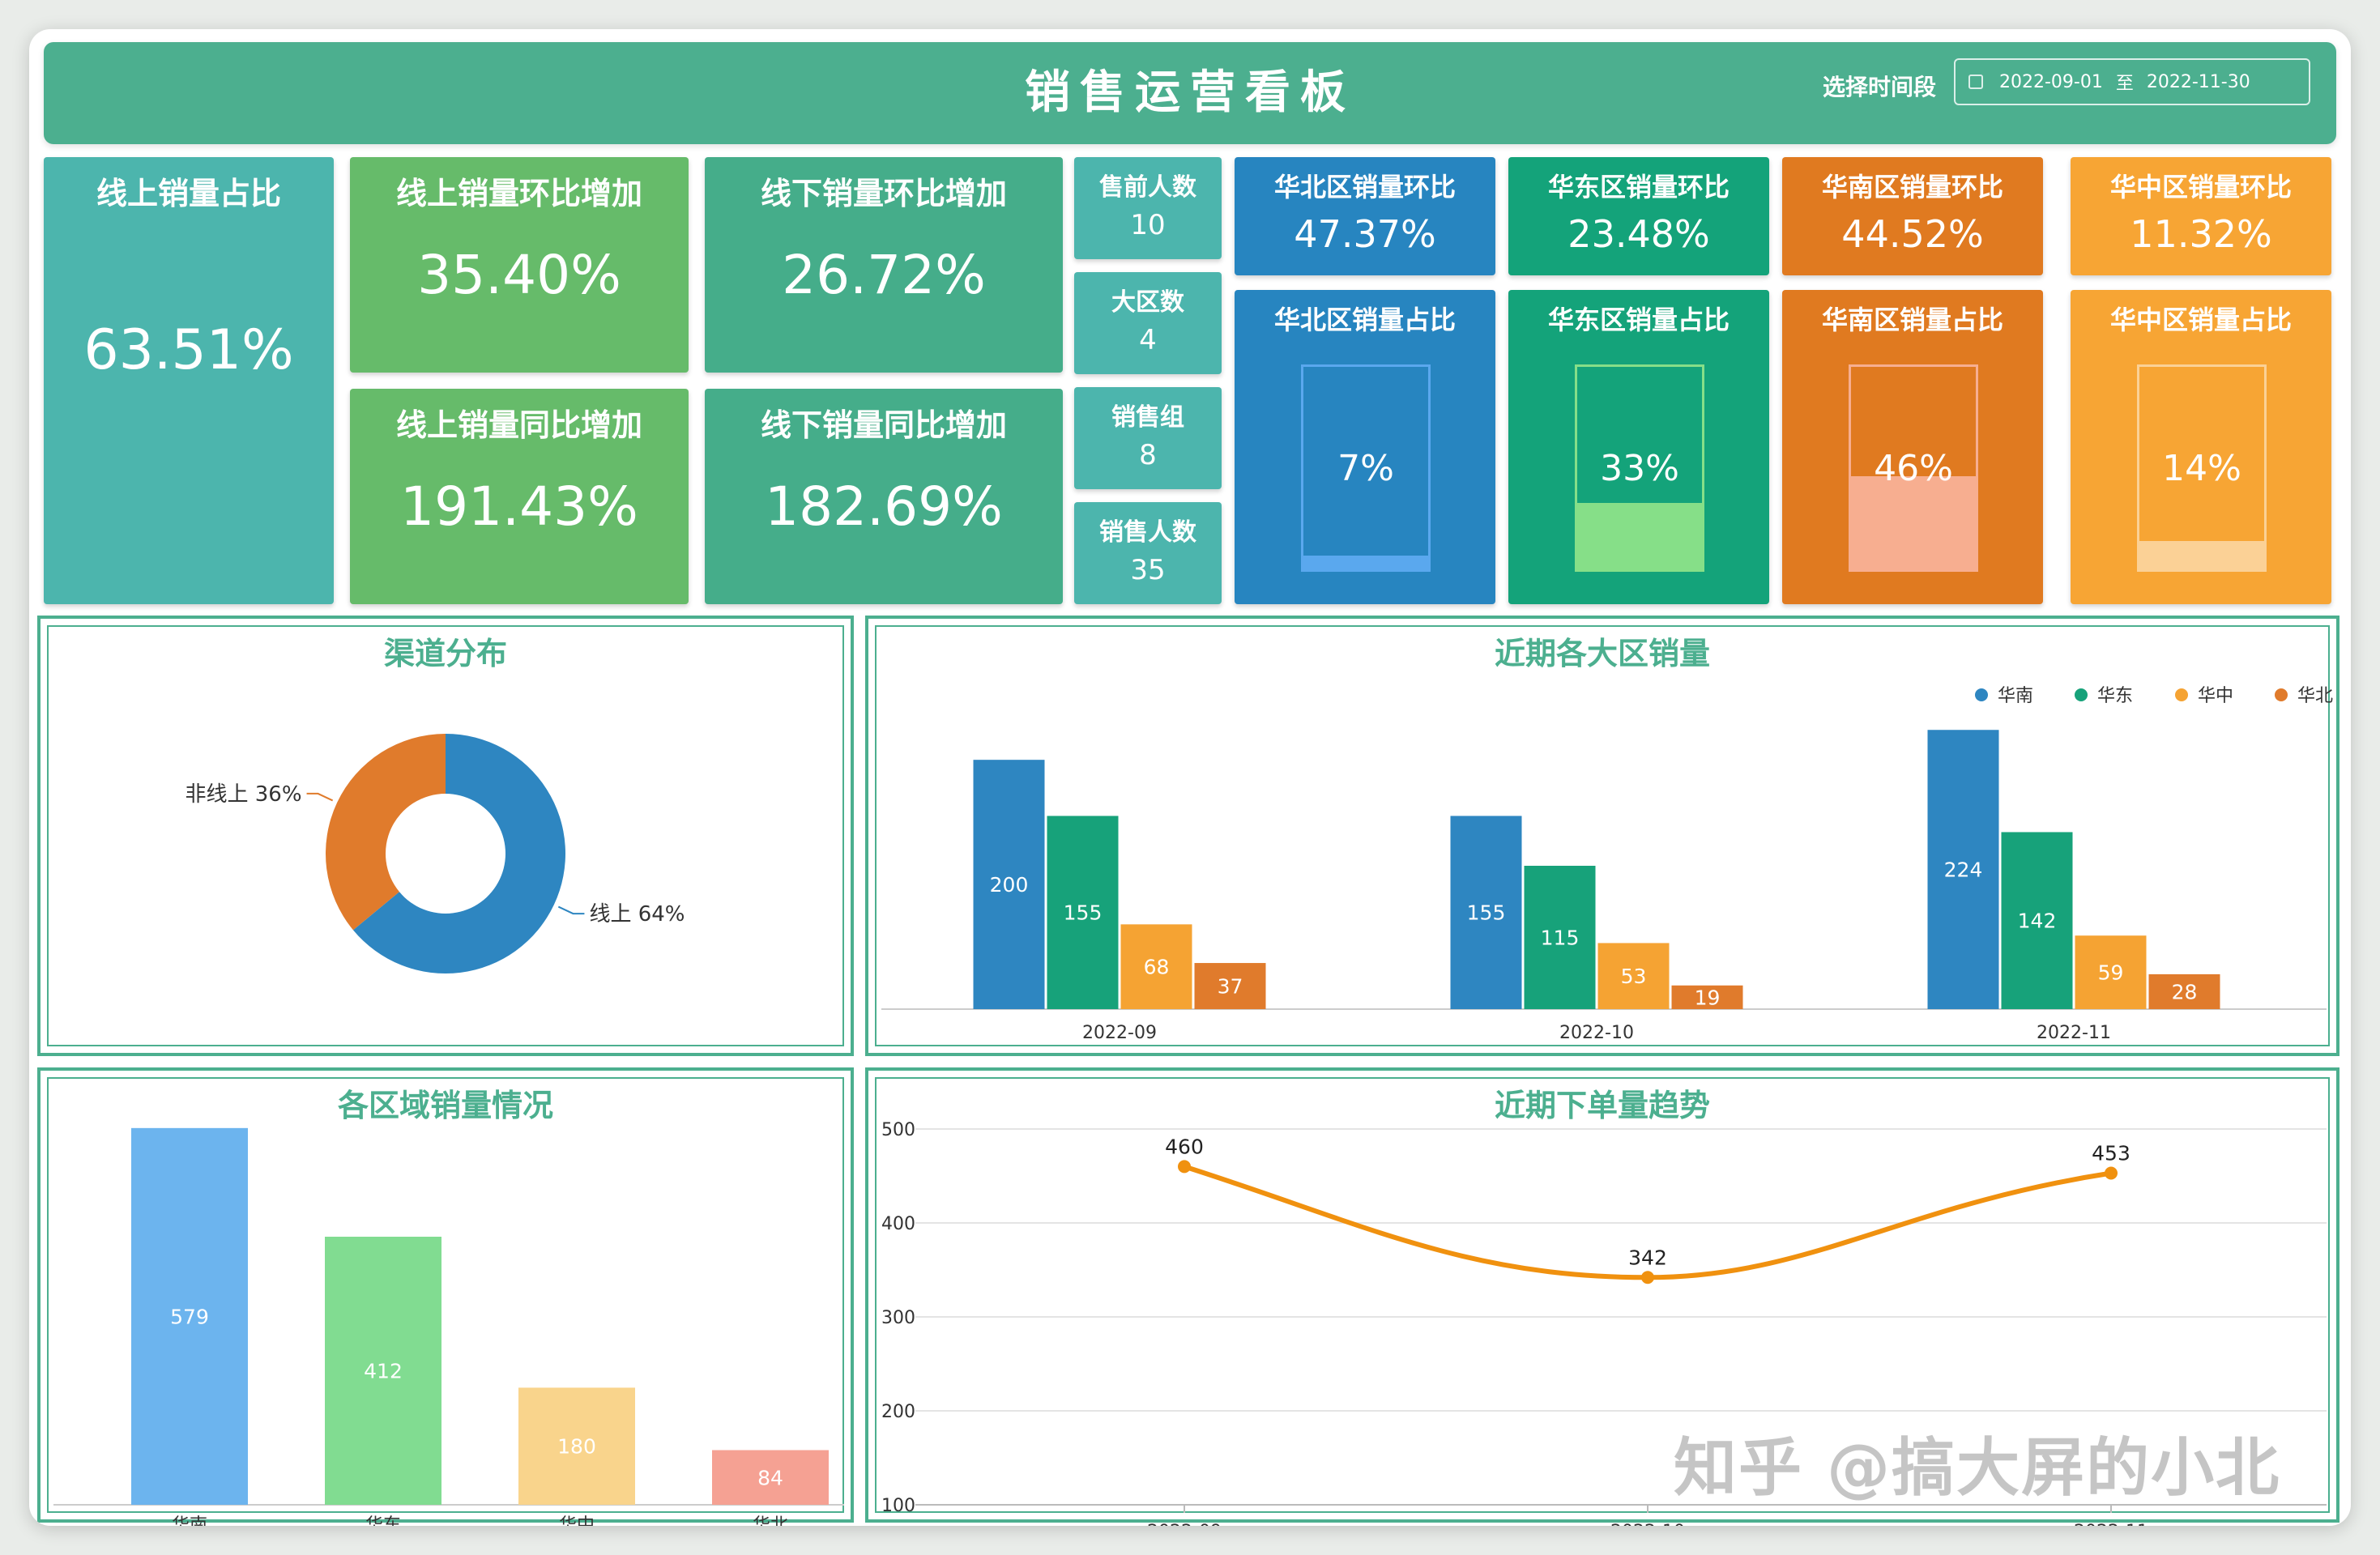  Describe the element at coordinates (1708, 998) in the screenshot. I see `bar-value-label: 19` at that location.